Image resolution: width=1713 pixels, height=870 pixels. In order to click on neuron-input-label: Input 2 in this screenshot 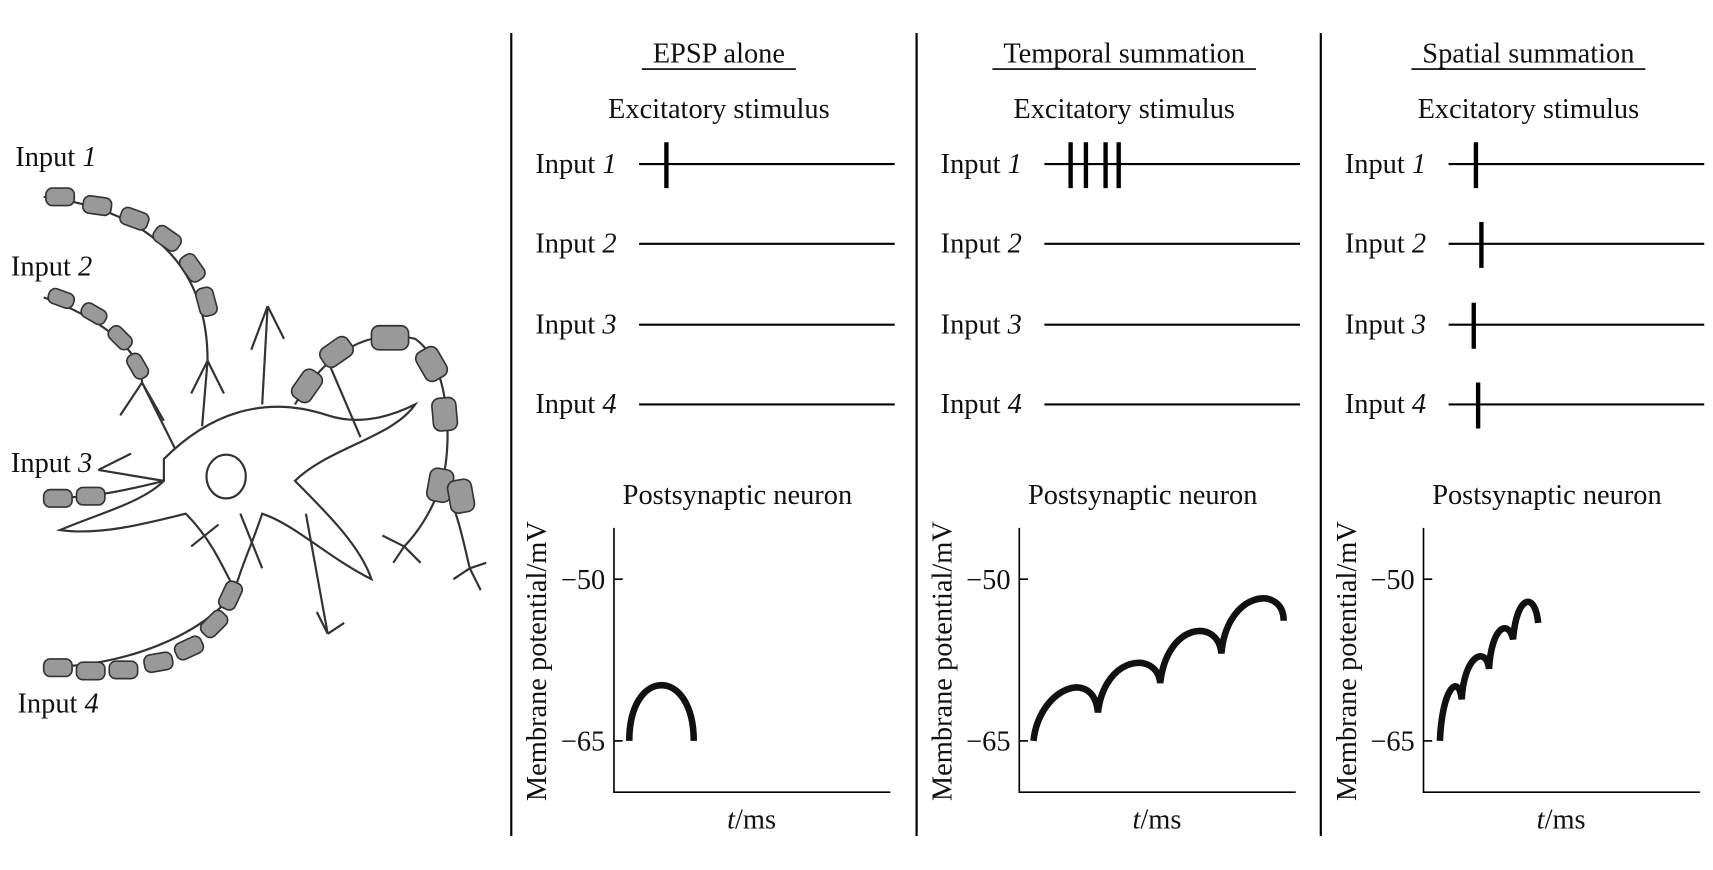, I will do `click(51, 266)`.